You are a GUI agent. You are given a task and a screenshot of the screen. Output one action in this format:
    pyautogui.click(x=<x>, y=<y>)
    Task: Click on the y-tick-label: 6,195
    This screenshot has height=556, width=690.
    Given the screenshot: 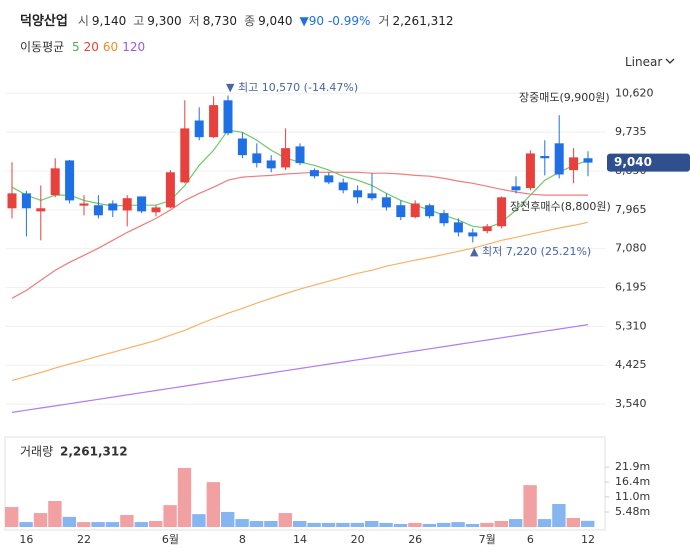 What is the action you would take?
    pyautogui.click(x=631, y=287)
    